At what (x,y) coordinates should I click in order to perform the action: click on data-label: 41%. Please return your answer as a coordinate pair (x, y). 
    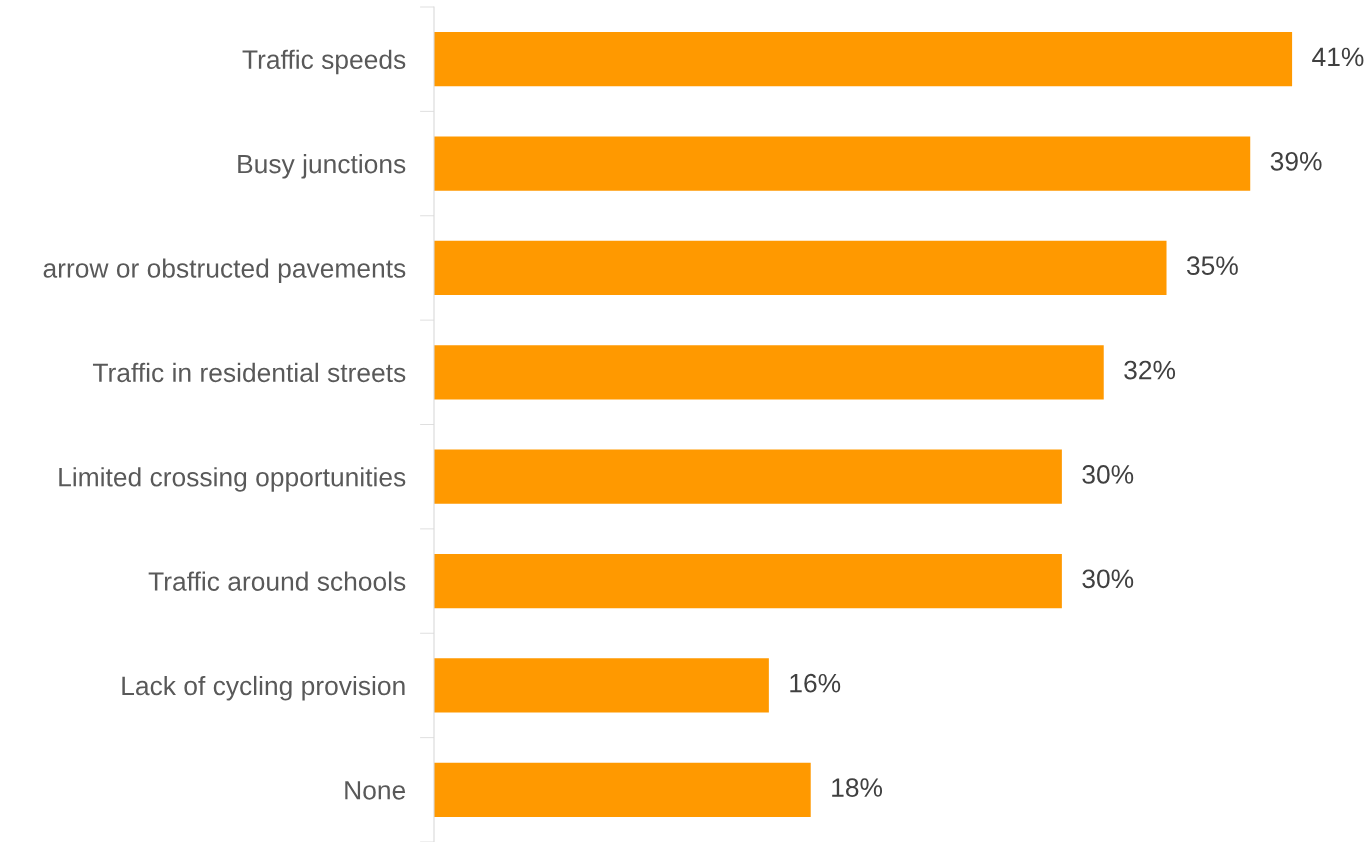
    Looking at the image, I should click on (1338, 57).